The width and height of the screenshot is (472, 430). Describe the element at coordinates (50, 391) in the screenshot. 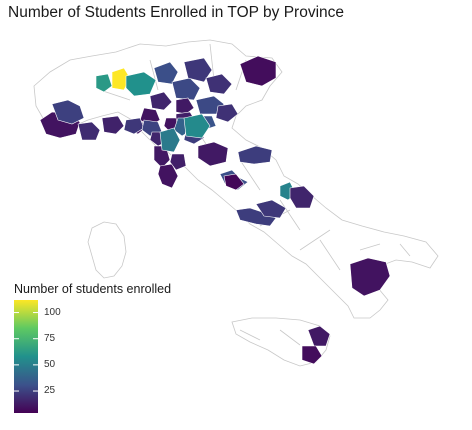

I see `legend-tick-label: 25` at that location.